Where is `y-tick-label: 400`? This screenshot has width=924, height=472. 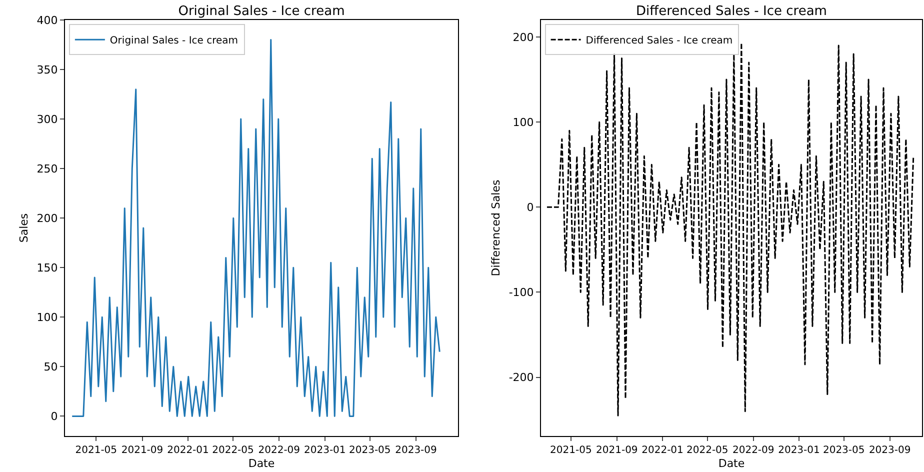 y-tick-label: 400 is located at coordinates (47, 20).